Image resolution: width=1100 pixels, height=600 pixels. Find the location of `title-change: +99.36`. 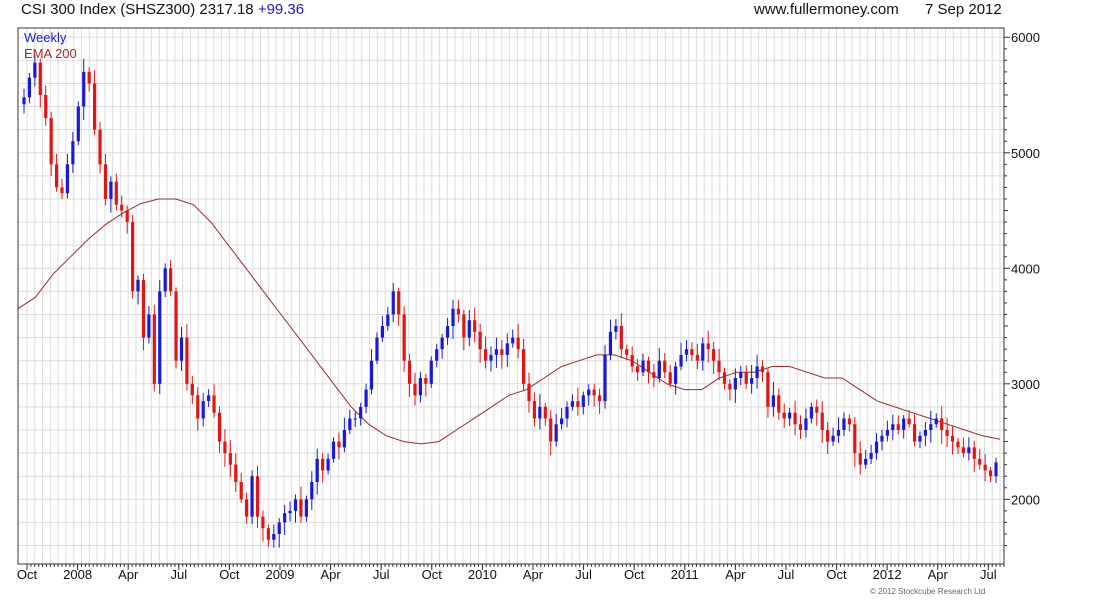

title-change: +99.36 is located at coordinates (281, 9).